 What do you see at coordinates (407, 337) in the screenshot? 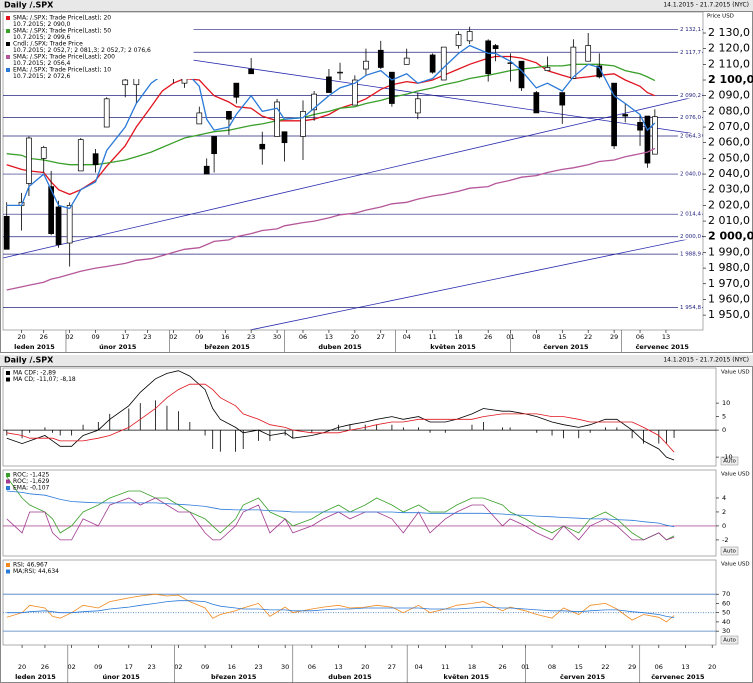
I see `x-tick-label: 04` at bounding box center [407, 337].